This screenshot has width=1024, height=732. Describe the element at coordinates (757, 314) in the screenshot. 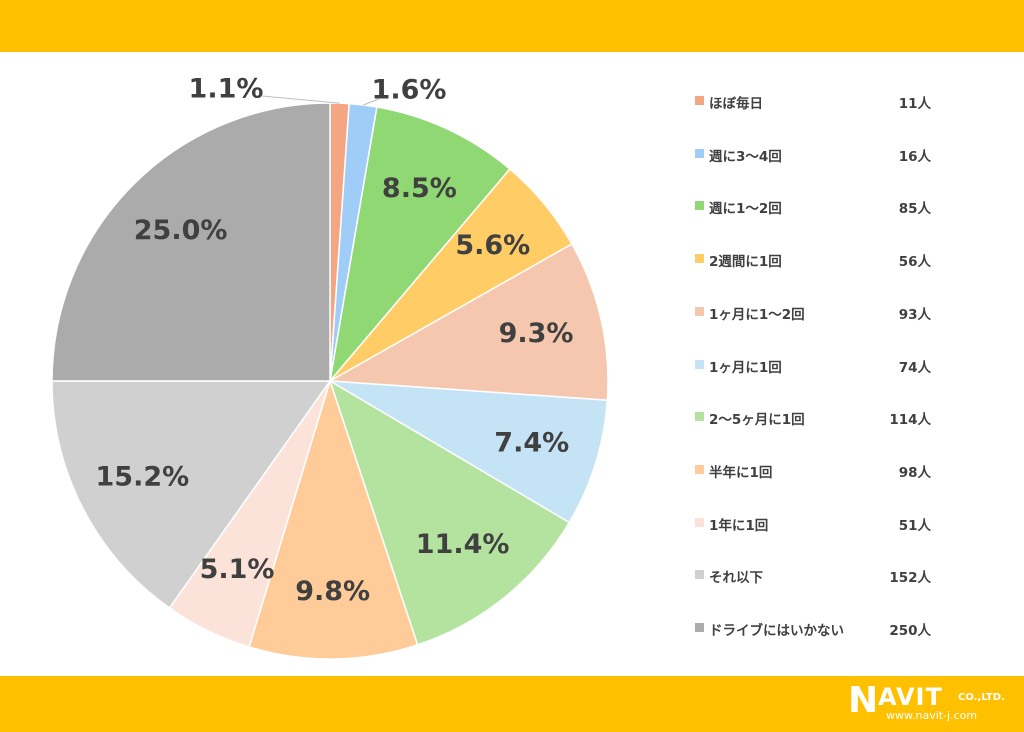

I see `legend-label: 1ヶ月に1～2回` at that location.